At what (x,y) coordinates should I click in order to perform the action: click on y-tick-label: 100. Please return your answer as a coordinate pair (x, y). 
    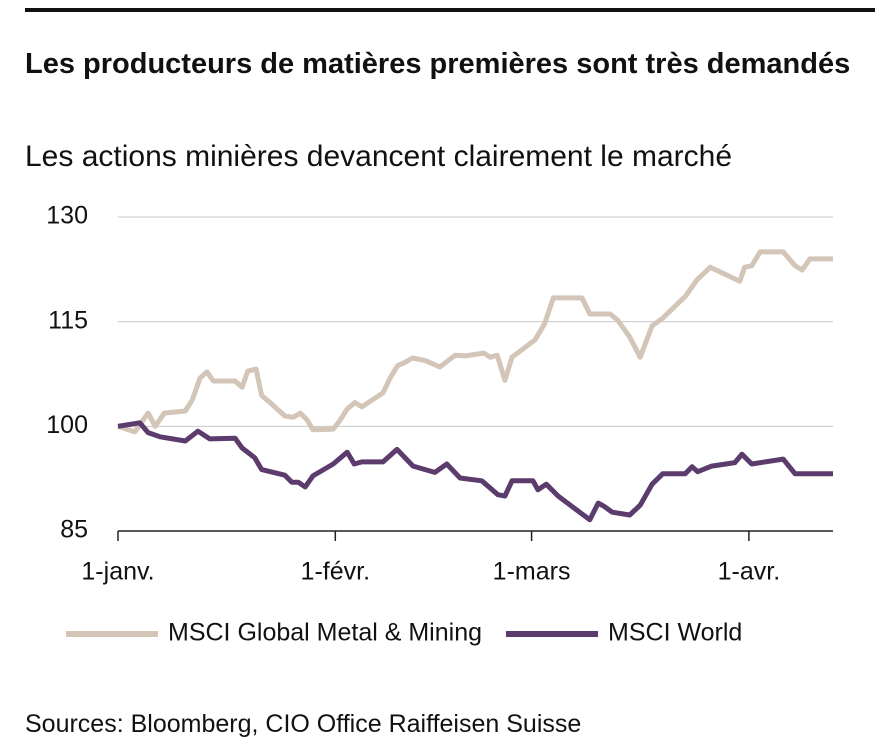
    Looking at the image, I should click on (67, 425).